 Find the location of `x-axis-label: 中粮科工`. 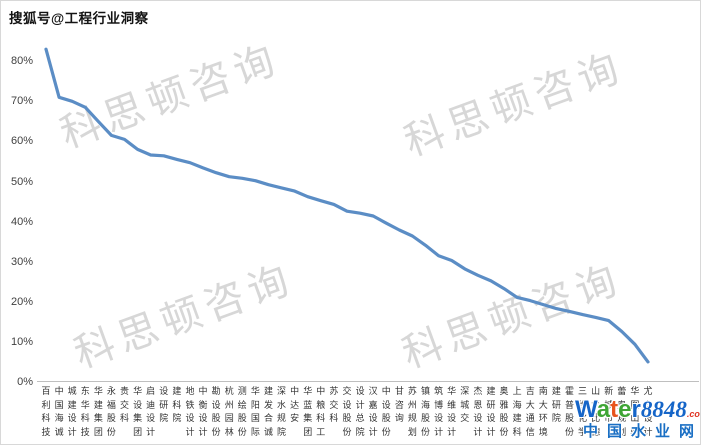

x-axis-label: 中粮科工 is located at coordinates (321, 412).